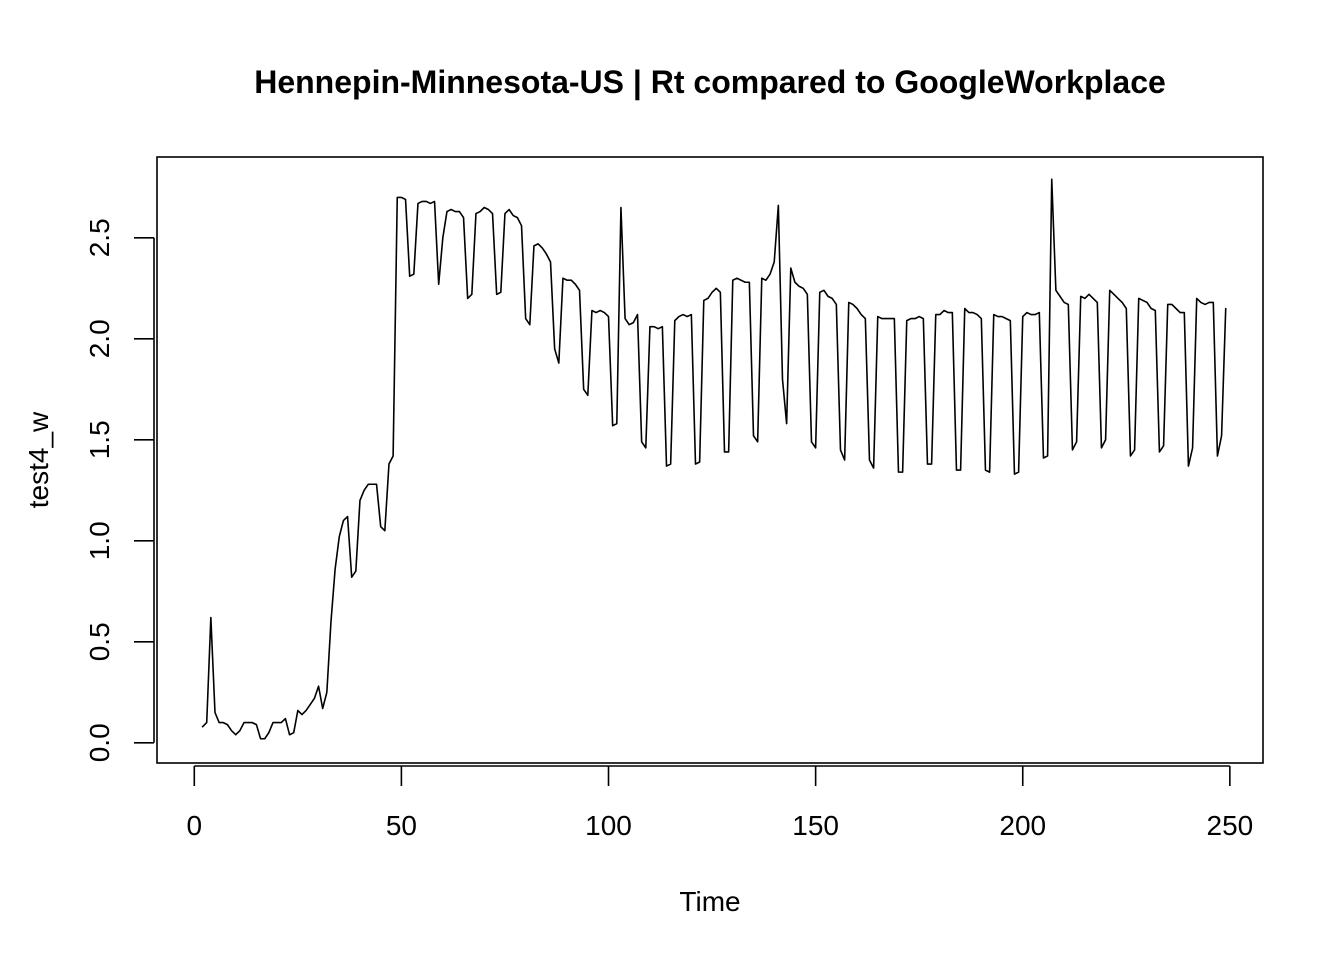  What do you see at coordinates (709, 901) in the screenshot?
I see `x-axis-label: Time` at bounding box center [709, 901].